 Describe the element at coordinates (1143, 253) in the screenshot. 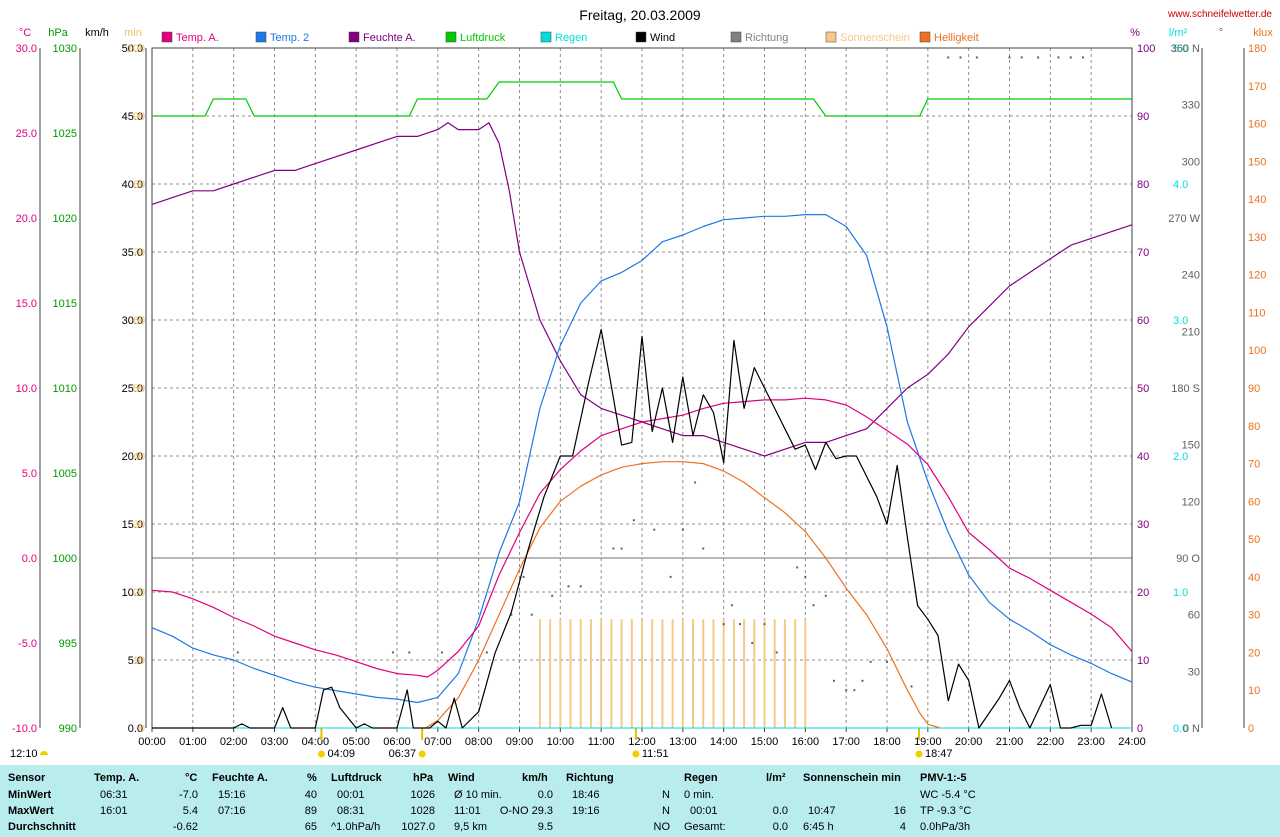

I see `axis-tick-pct: 70` at that location.